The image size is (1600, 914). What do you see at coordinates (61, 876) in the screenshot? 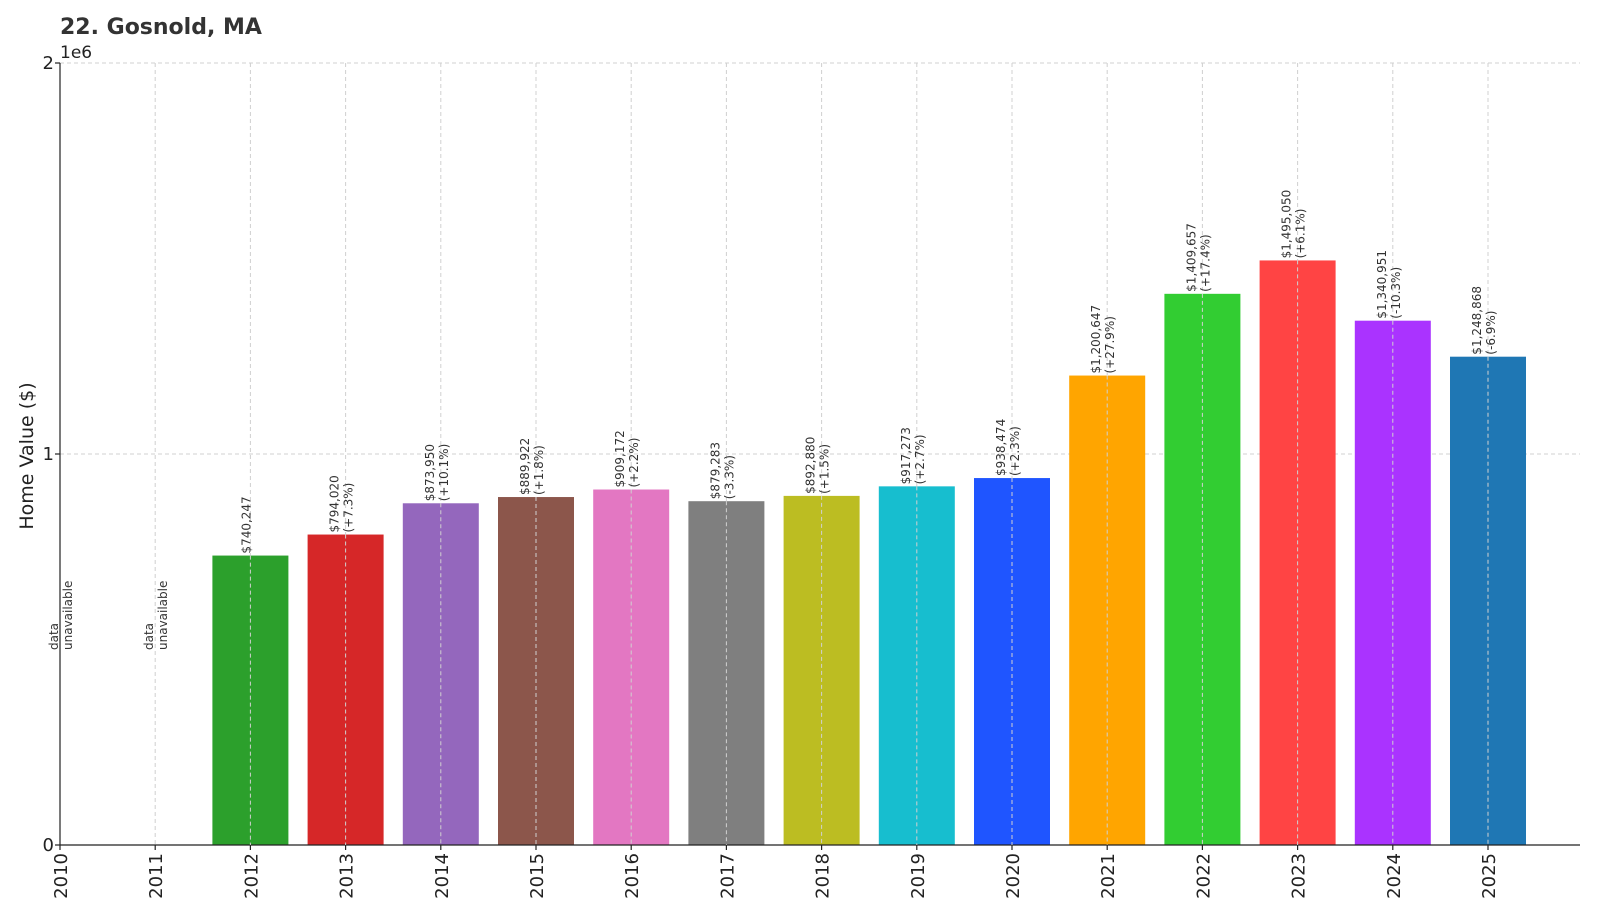
I see `x-tick-label: 2010` at bounding box center [61, 876].